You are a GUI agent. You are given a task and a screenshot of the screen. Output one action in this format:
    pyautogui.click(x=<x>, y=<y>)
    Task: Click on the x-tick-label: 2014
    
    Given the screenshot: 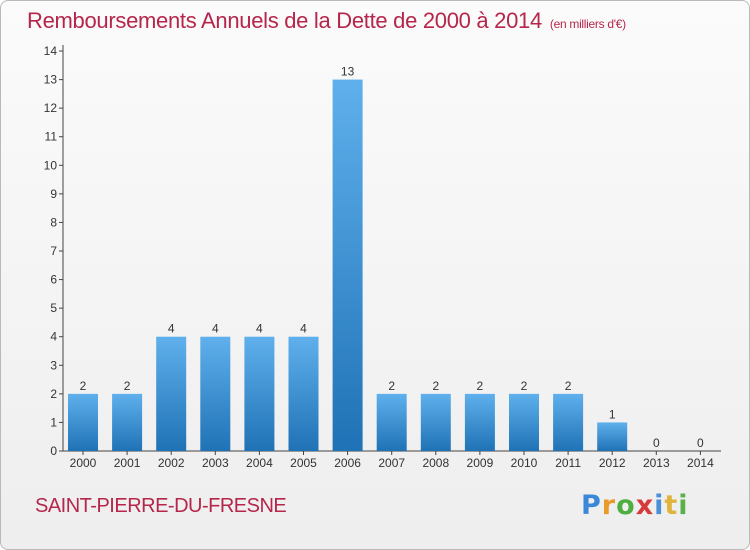 What is the action you would take?
    pyautogui.click(x=700, y=463)
    